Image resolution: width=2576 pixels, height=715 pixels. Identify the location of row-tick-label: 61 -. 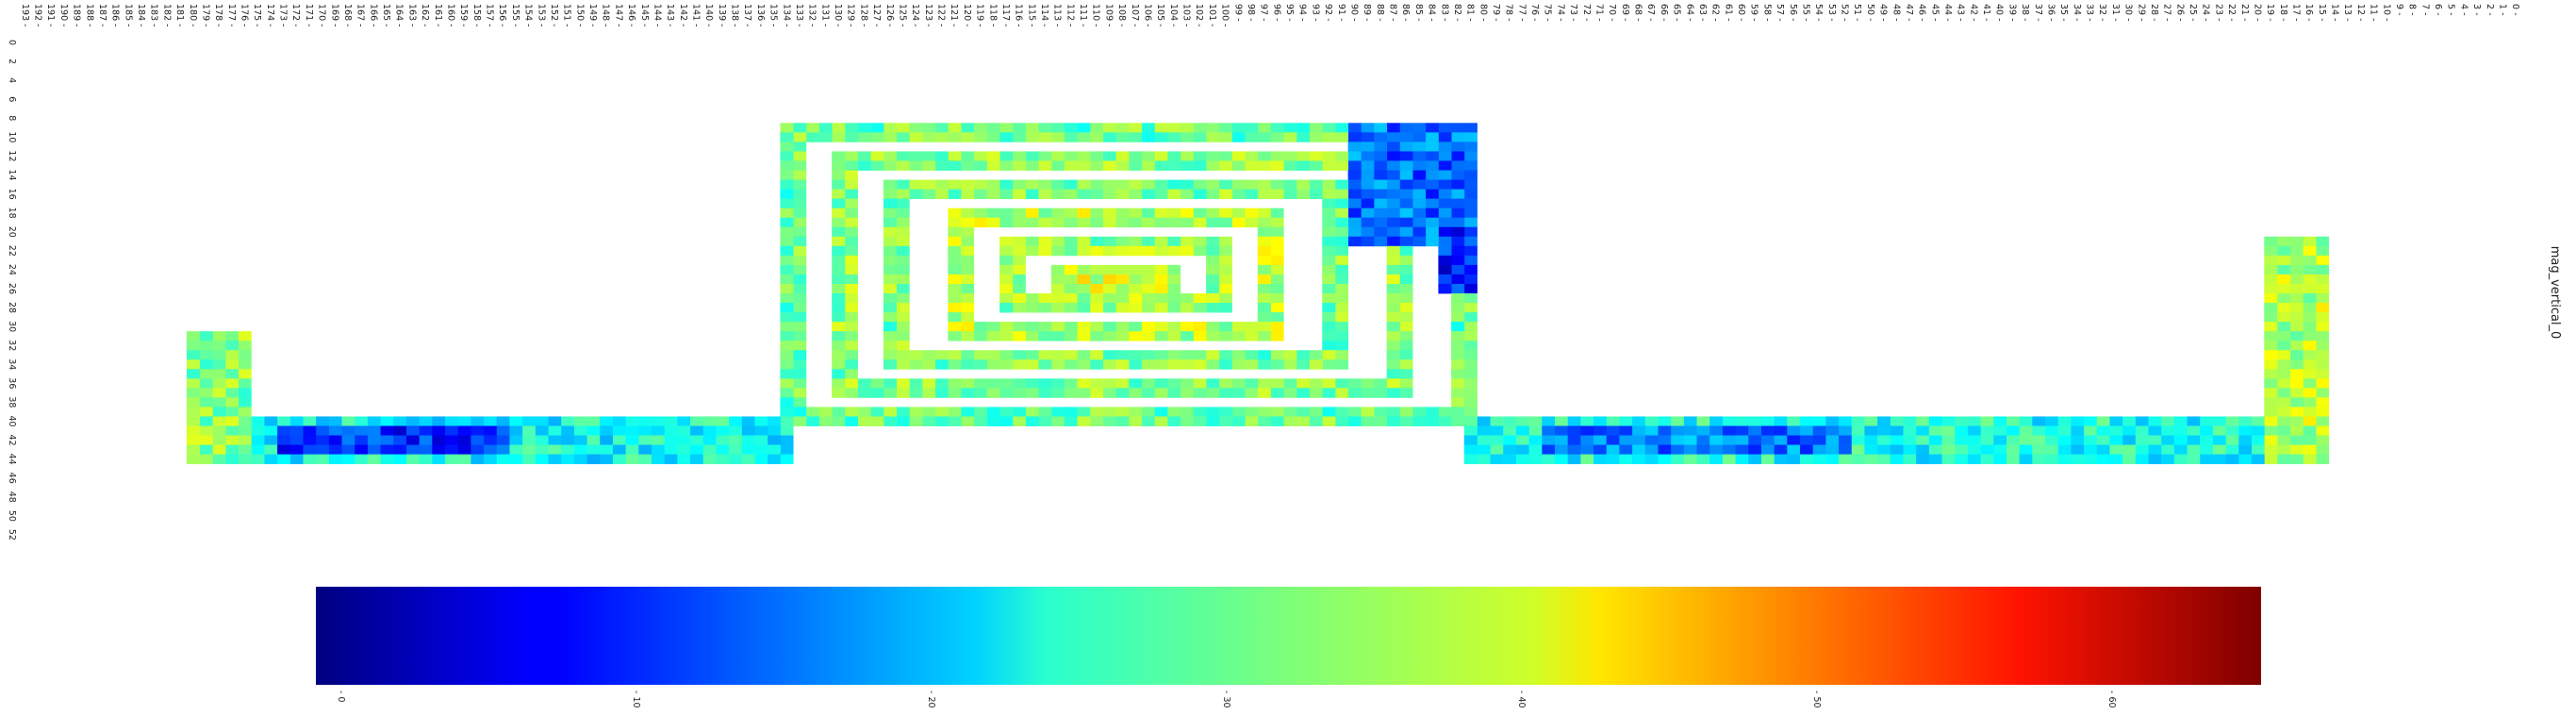
(1728, 13).